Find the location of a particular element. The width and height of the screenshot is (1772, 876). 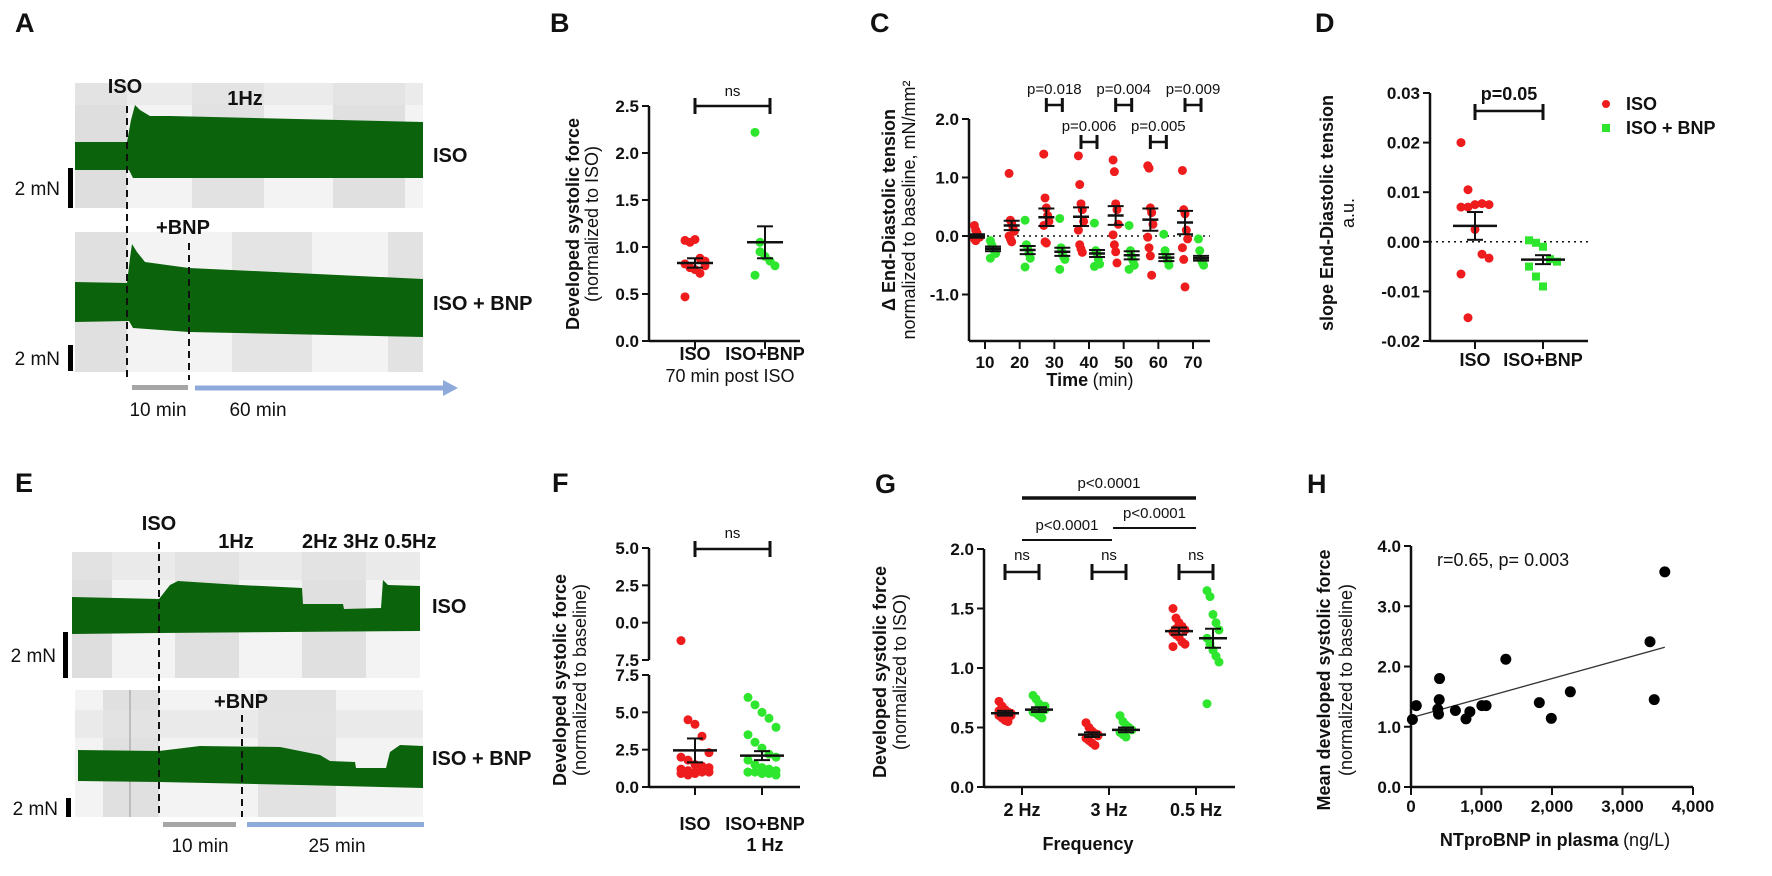

x-axis-title-unit: (min) is located at coordinates (1113, 380).